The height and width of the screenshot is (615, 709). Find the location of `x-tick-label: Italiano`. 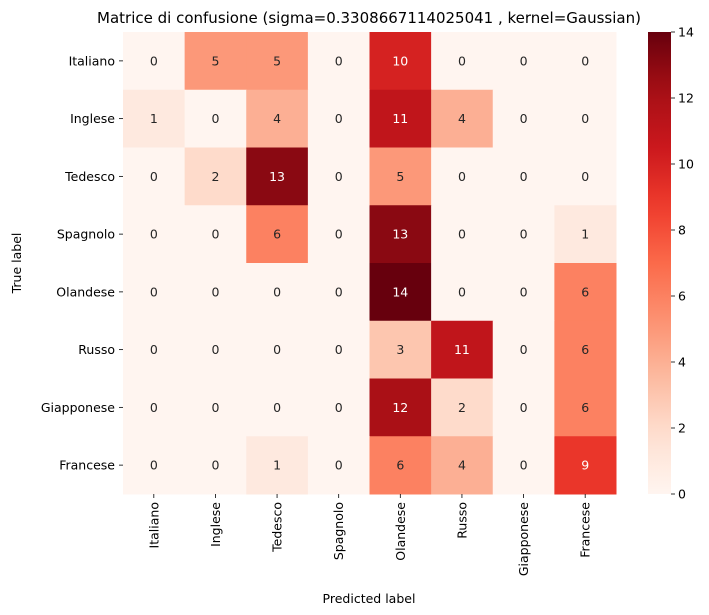

x-tick-label: Italiano is located at coordinates (153, 525).